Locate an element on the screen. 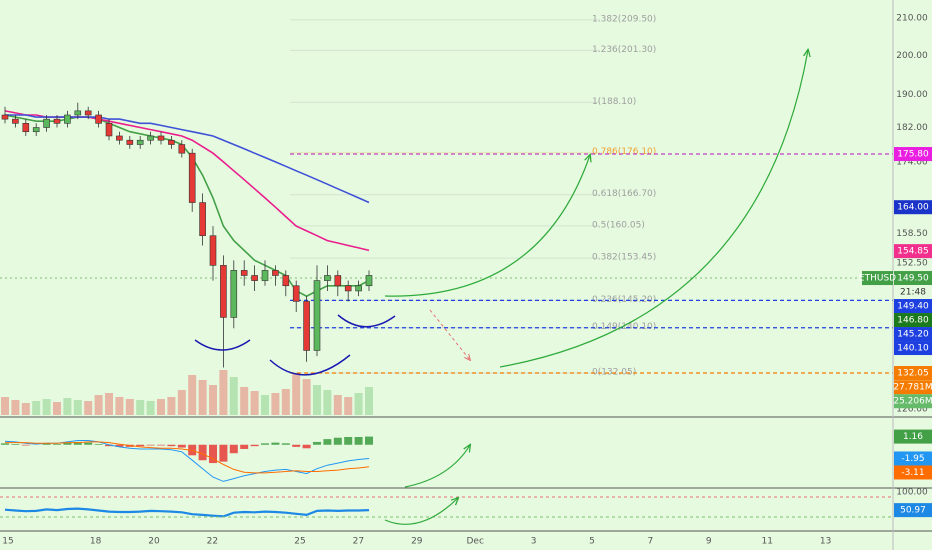 Image resolution: width=932 pixels, height=550 pixels. x-tick-label: 20 is located at coordinates (154, 542).